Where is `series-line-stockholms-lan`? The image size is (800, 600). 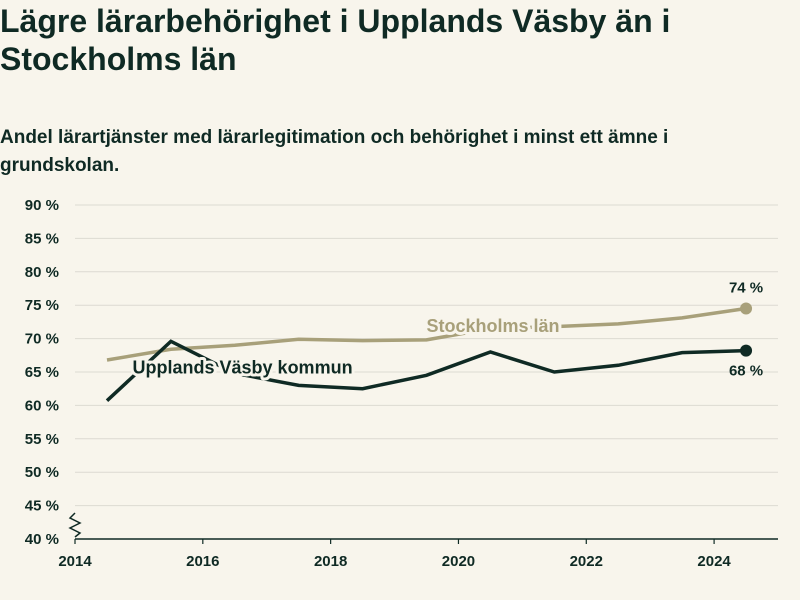 series-line-stockholms-lan is located at coordinates (426, 334).